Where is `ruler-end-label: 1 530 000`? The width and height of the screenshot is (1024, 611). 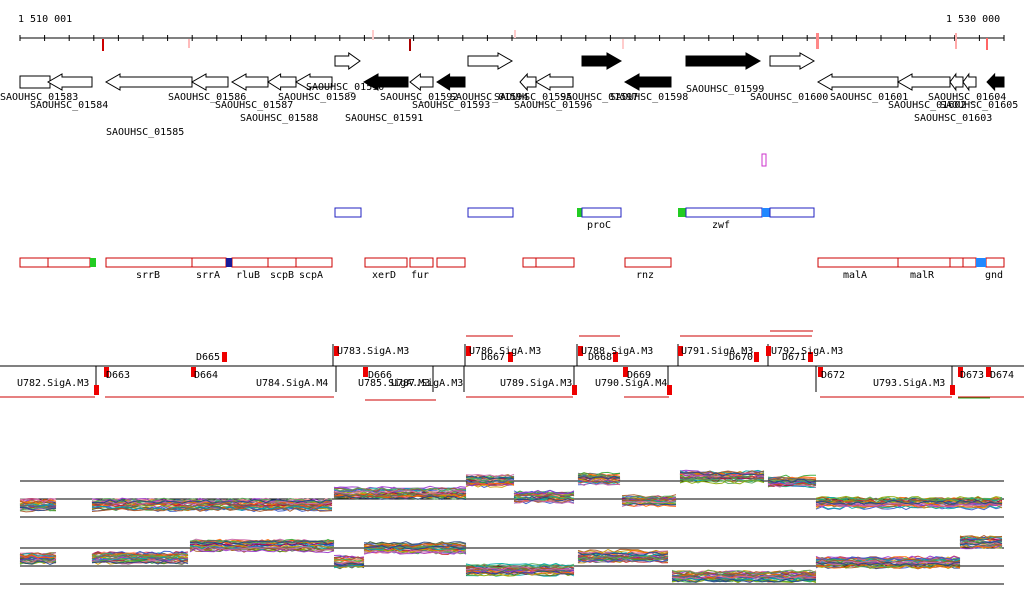
ruler-end-label: 1 530 000 is located at coordinates (973, 19).